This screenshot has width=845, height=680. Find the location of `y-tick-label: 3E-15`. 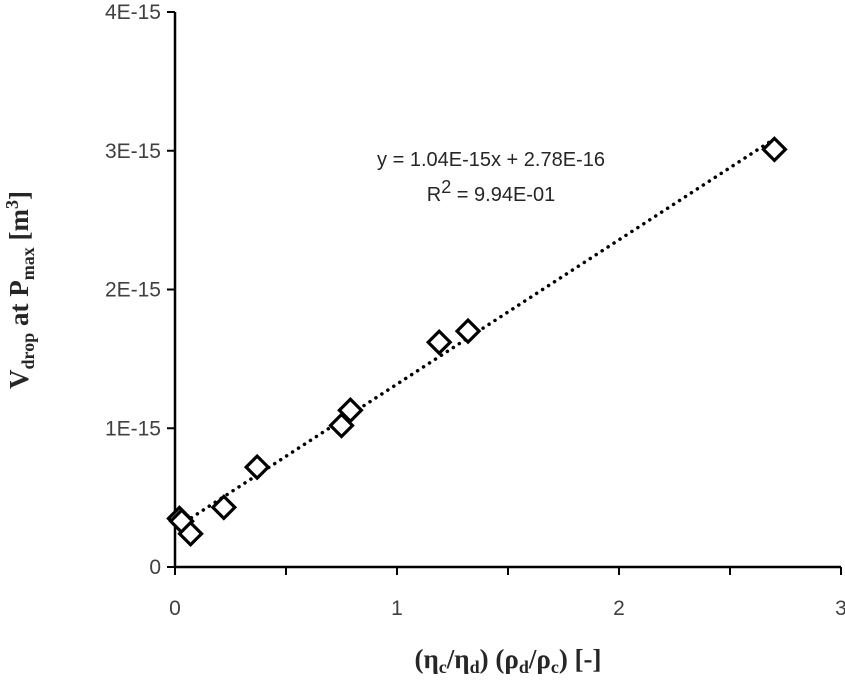

y-tick-label: 3E-15 is located at coordinates (133, 151).